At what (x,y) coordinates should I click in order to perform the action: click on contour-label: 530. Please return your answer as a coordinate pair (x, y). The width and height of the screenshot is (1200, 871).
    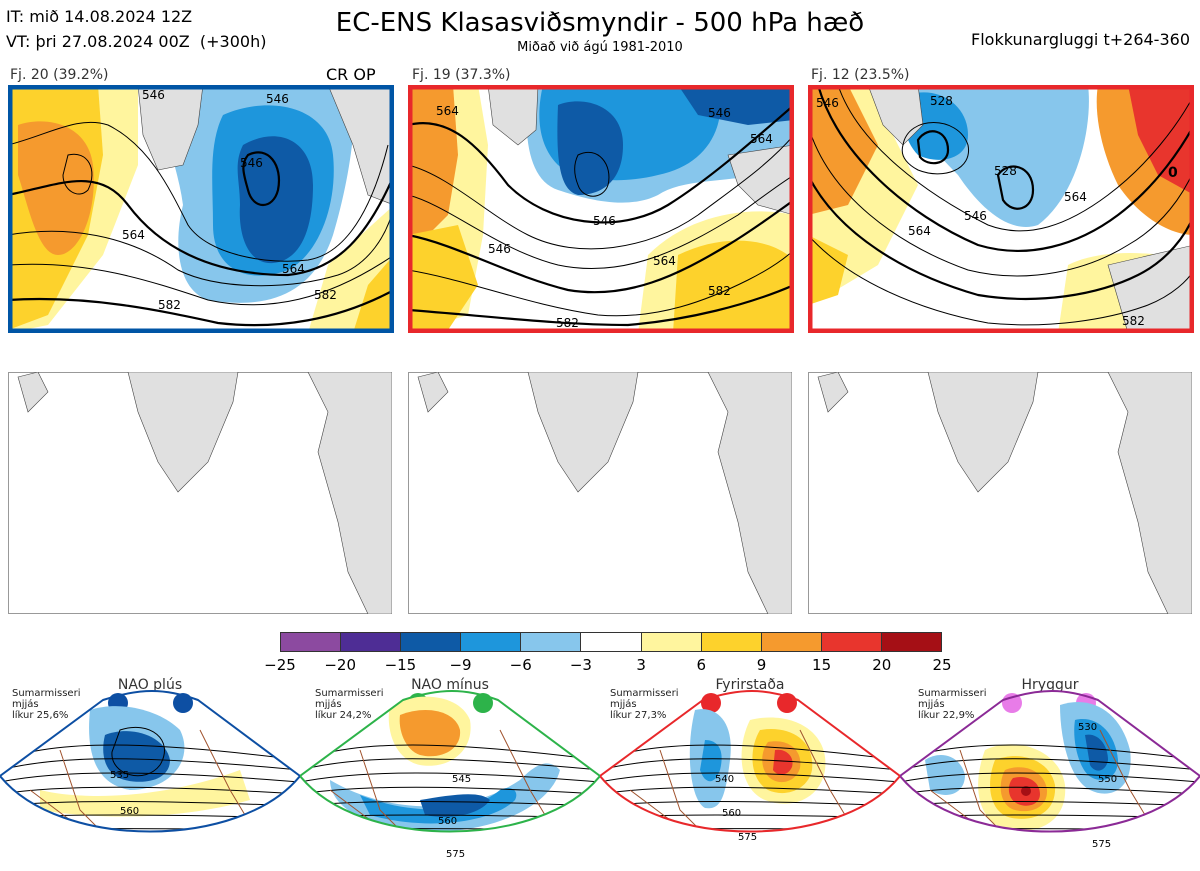
    Looking at the image, I should click on (1087, 727).